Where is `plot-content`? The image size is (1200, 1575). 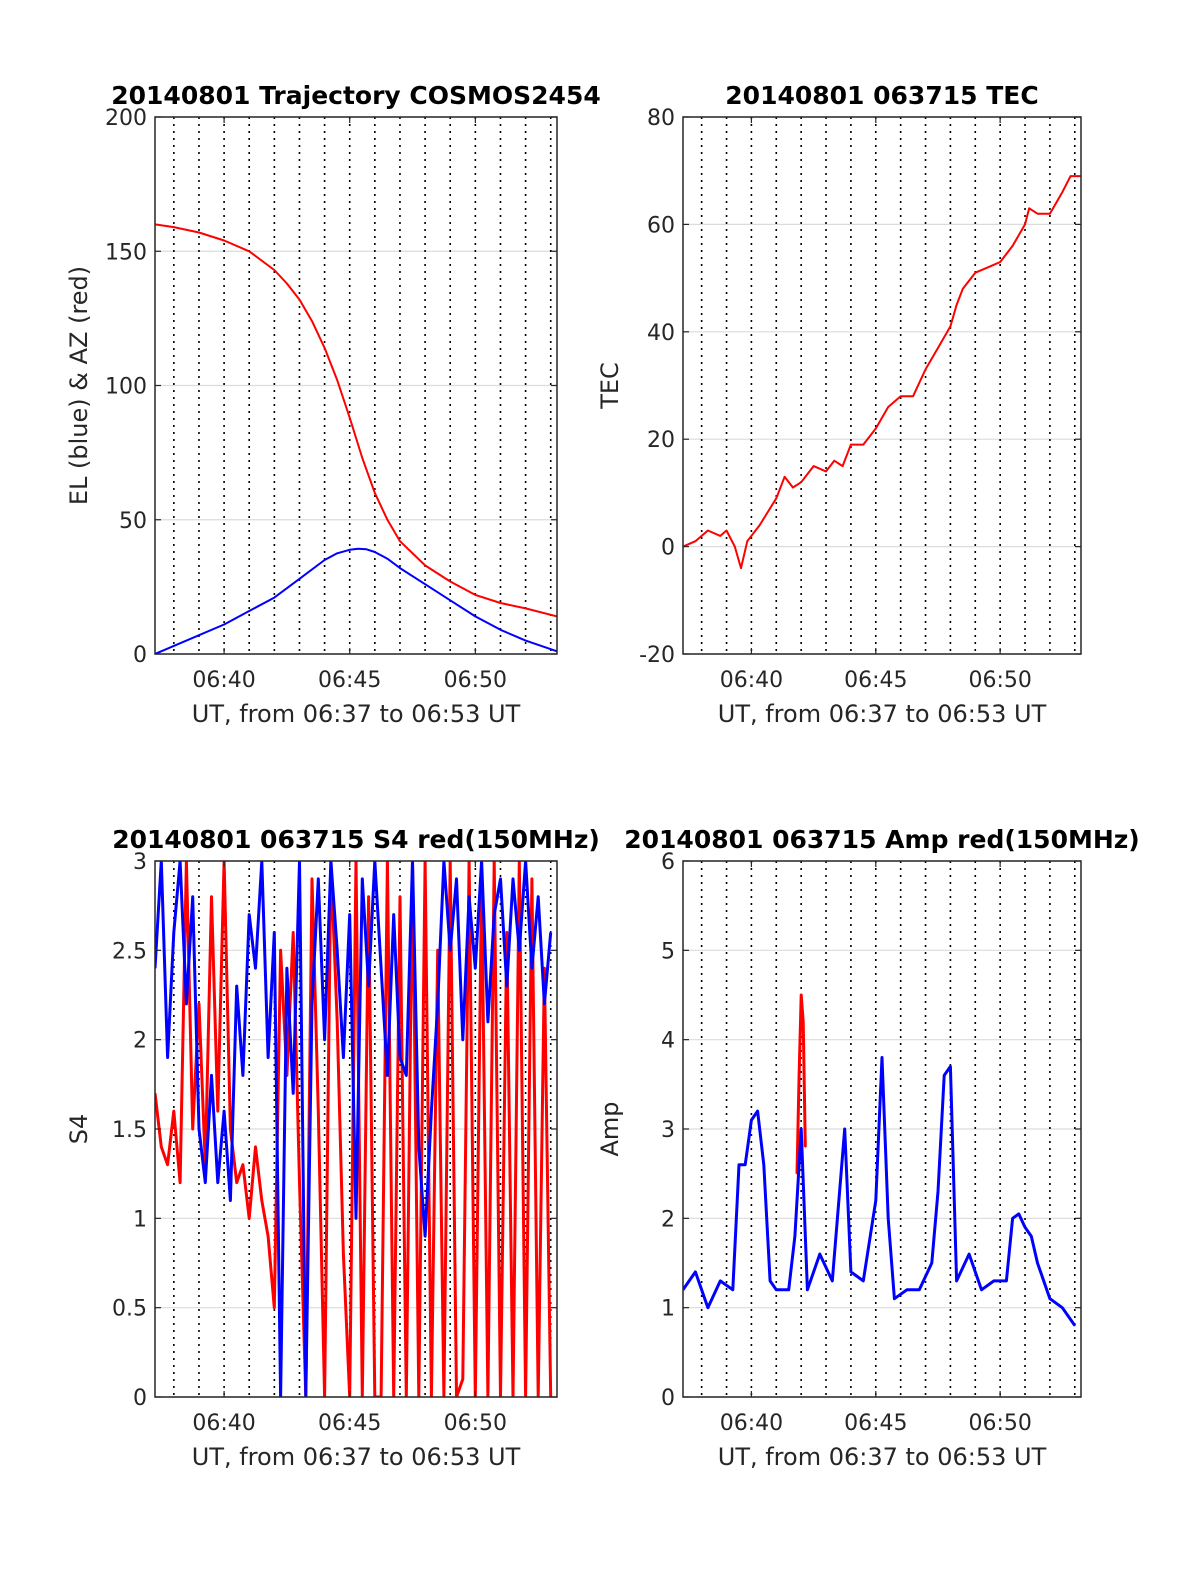 plot-content is located at coordinates (880, 1129).